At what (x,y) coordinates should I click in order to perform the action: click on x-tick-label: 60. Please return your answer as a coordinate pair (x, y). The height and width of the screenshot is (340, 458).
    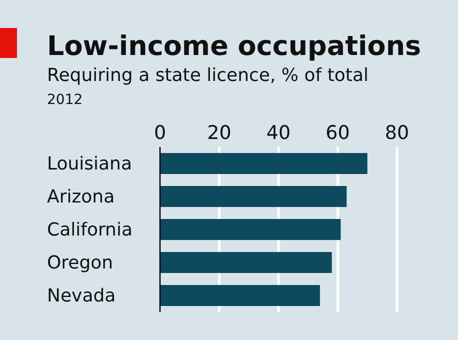
    Looking at the image, I should click on (338, 133).